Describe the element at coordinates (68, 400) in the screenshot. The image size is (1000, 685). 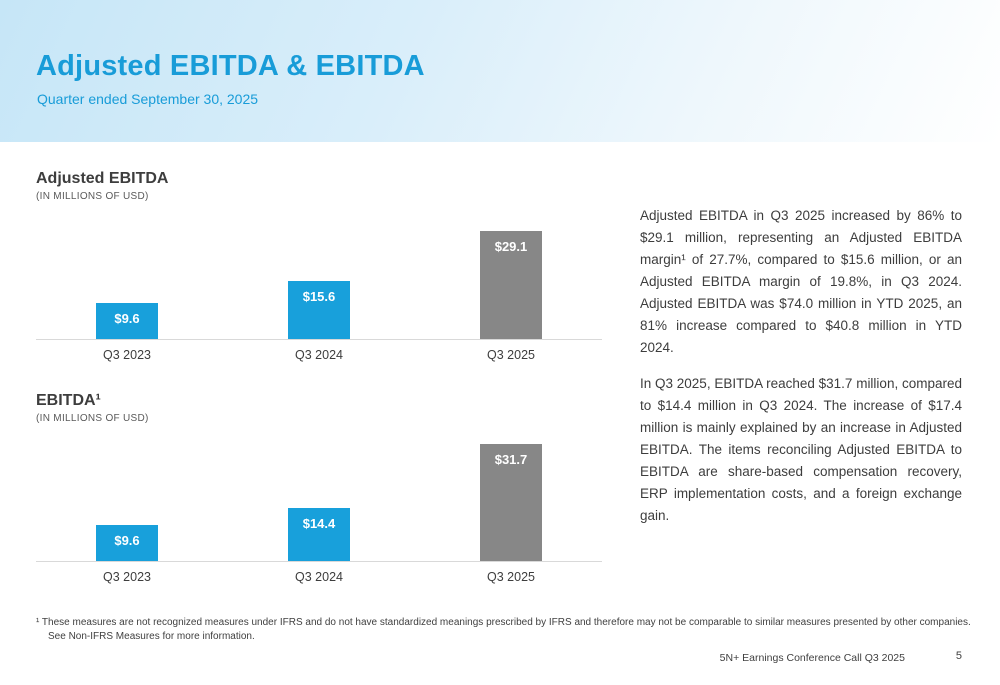
I see `chart-title: EBITDA¹` at that location.